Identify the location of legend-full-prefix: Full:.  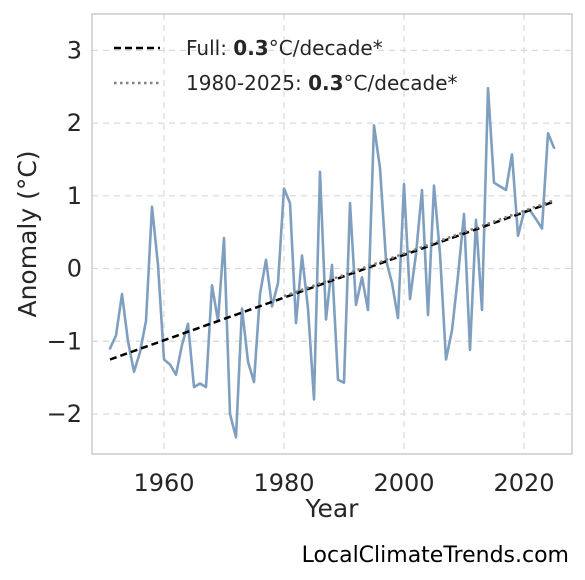
(209, 48).